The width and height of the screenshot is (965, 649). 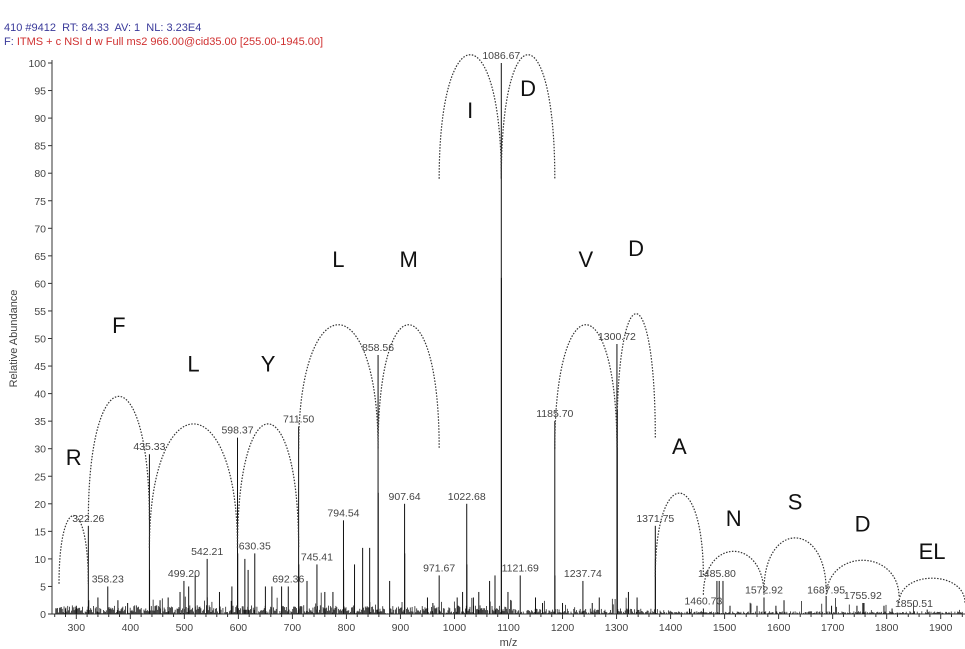 I want to click on y-tick-label: 95, so click(x=40, y=92).